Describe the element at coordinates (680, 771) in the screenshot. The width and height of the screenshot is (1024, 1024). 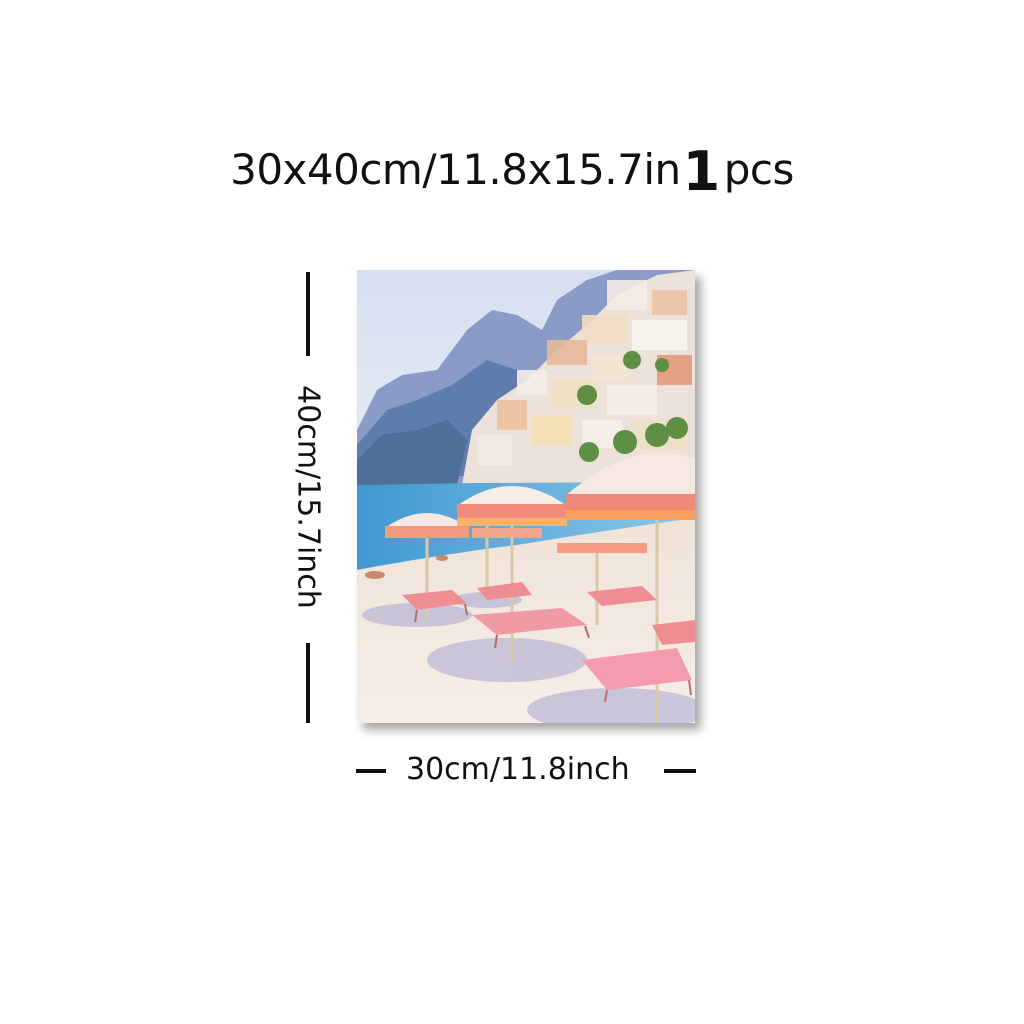
I see `width-line-right` at that location.